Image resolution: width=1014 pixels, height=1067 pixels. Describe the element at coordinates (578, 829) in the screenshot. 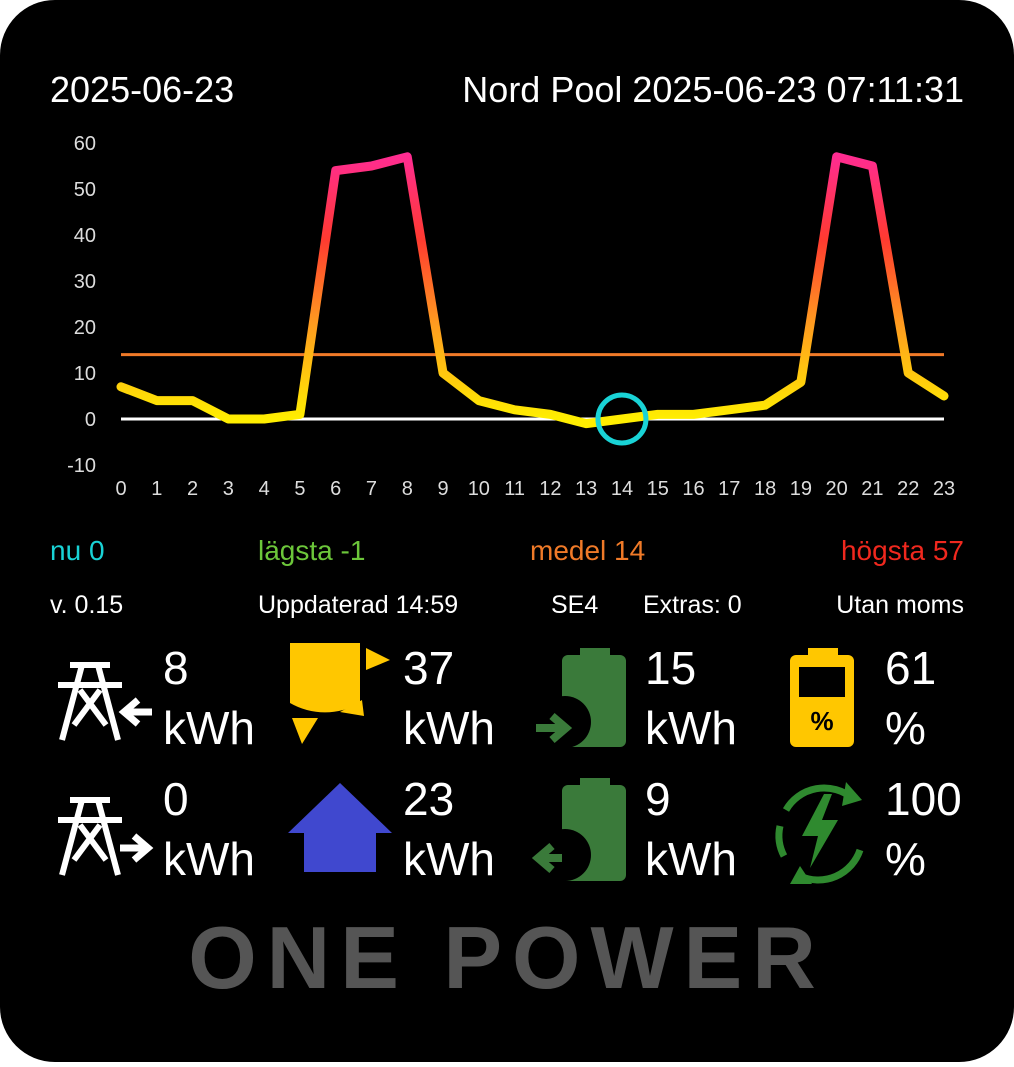

I see `battery-discharge-icon` at that location.